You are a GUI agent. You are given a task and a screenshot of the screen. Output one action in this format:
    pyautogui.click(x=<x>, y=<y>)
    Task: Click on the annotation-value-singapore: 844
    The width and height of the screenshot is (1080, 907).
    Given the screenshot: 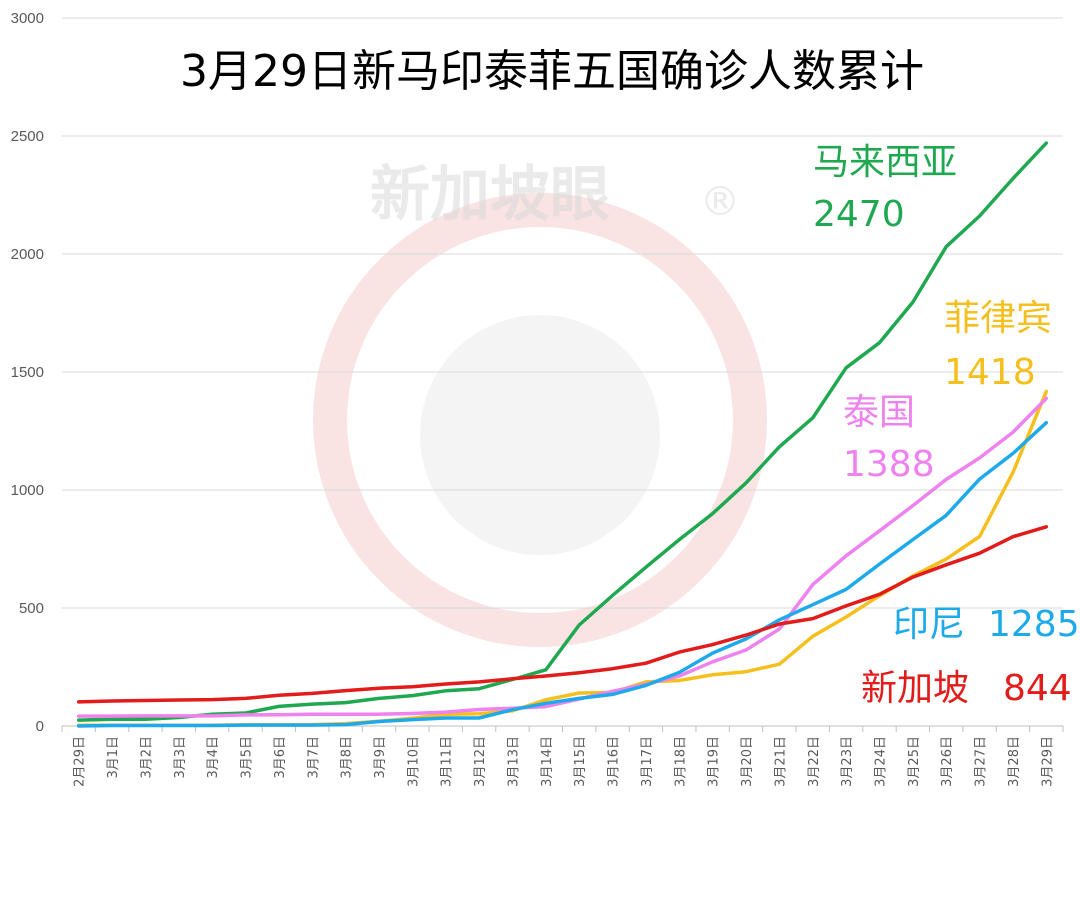 What is the action you would take?
    pyautogui.click(x=1037, y=688)
    